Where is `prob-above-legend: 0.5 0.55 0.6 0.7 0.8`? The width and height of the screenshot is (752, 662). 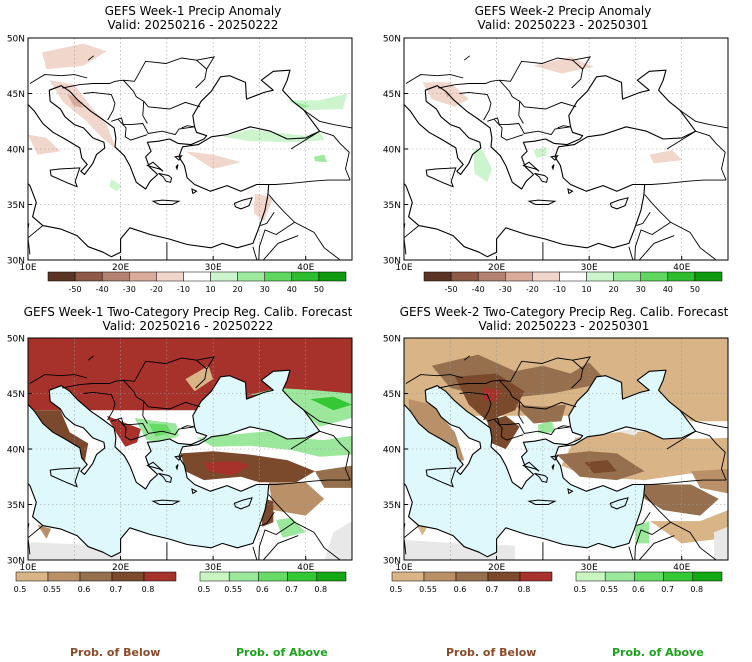 prob-above-legend: 0.5 0.55 0.6 0.7 0.8 is located at coordinates (272, 582).